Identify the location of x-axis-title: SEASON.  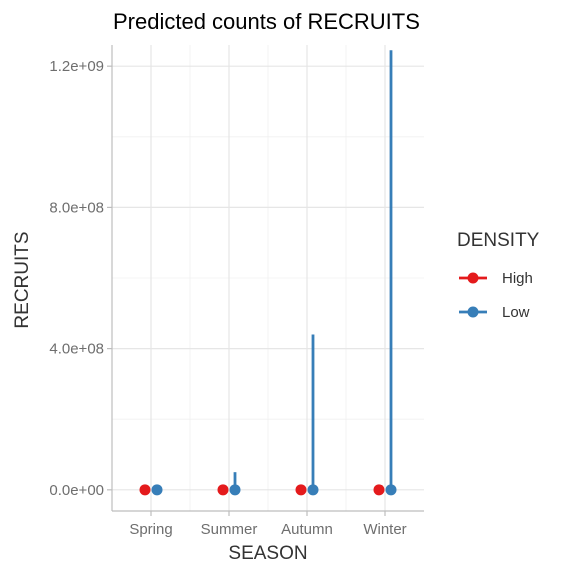
(267, 553).